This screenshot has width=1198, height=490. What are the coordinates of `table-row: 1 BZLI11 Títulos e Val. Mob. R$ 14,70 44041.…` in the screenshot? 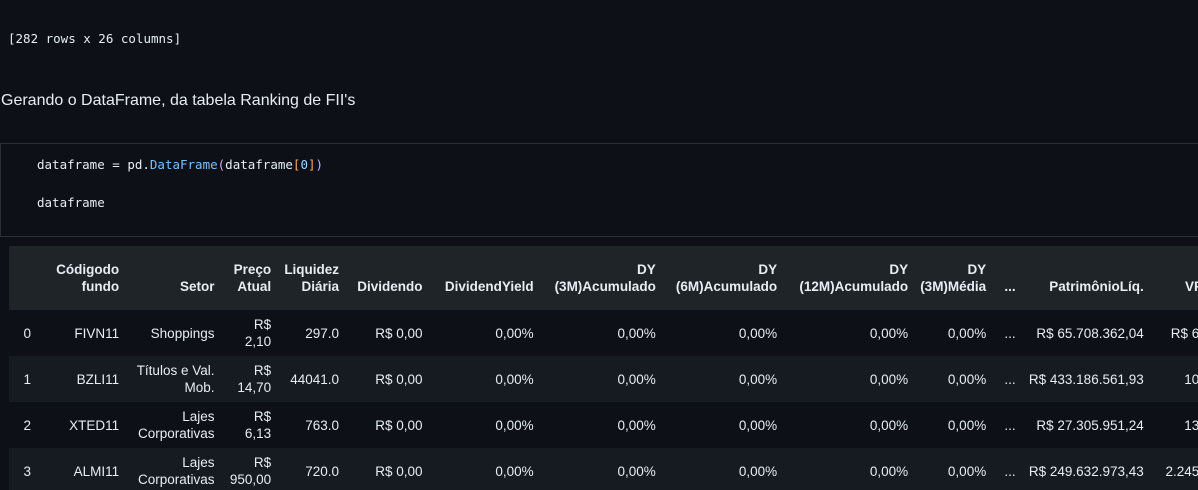 It's located at (603, 379).